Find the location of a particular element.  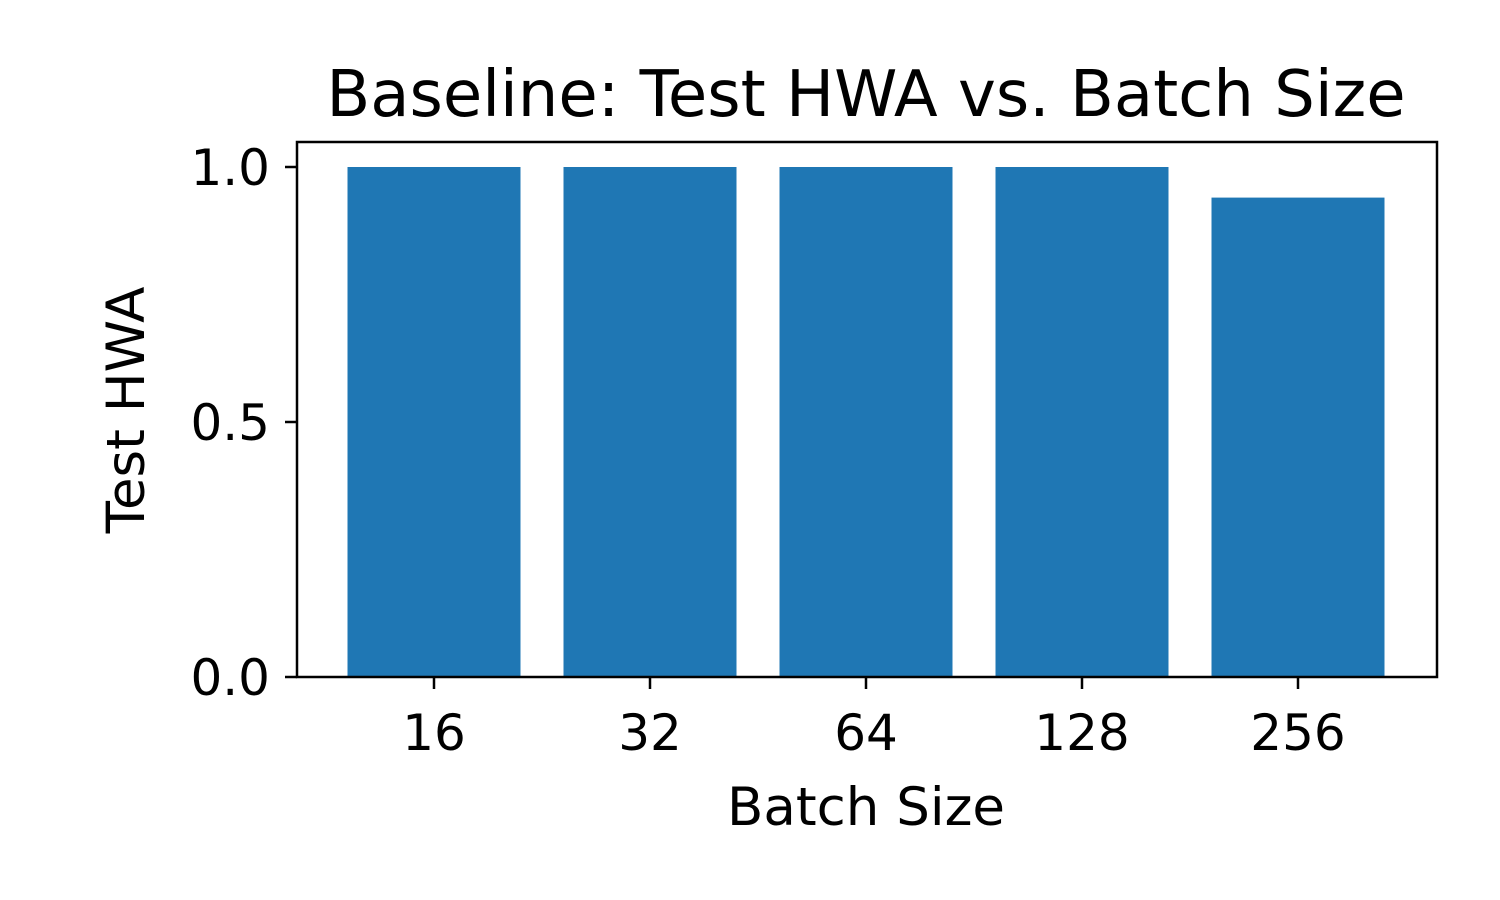

x-tick-label-16: 16 is located at coordinates (434, 733).